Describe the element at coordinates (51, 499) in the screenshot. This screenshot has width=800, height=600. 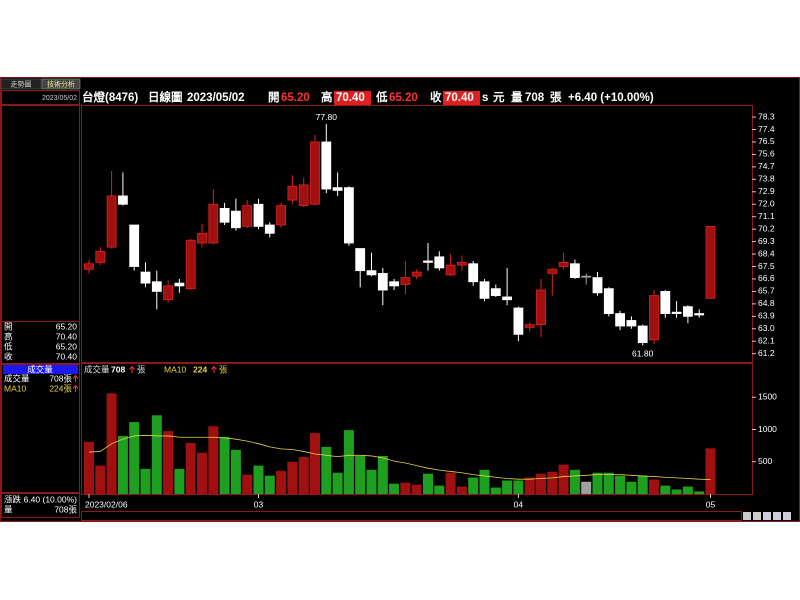
I see `footer-value: 6.40 (10.00%)` at that location.